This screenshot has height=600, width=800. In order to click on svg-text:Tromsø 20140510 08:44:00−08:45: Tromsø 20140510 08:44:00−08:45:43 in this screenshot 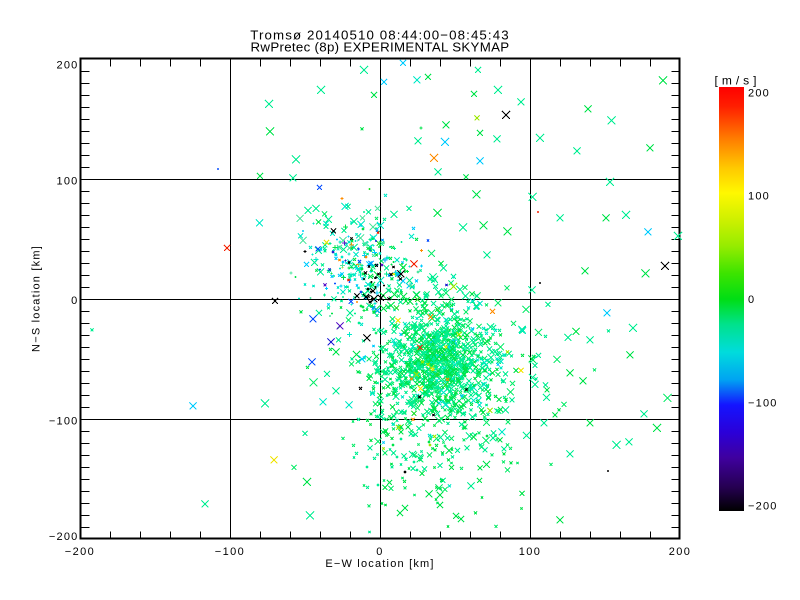, I will do `click(379, 35)`.